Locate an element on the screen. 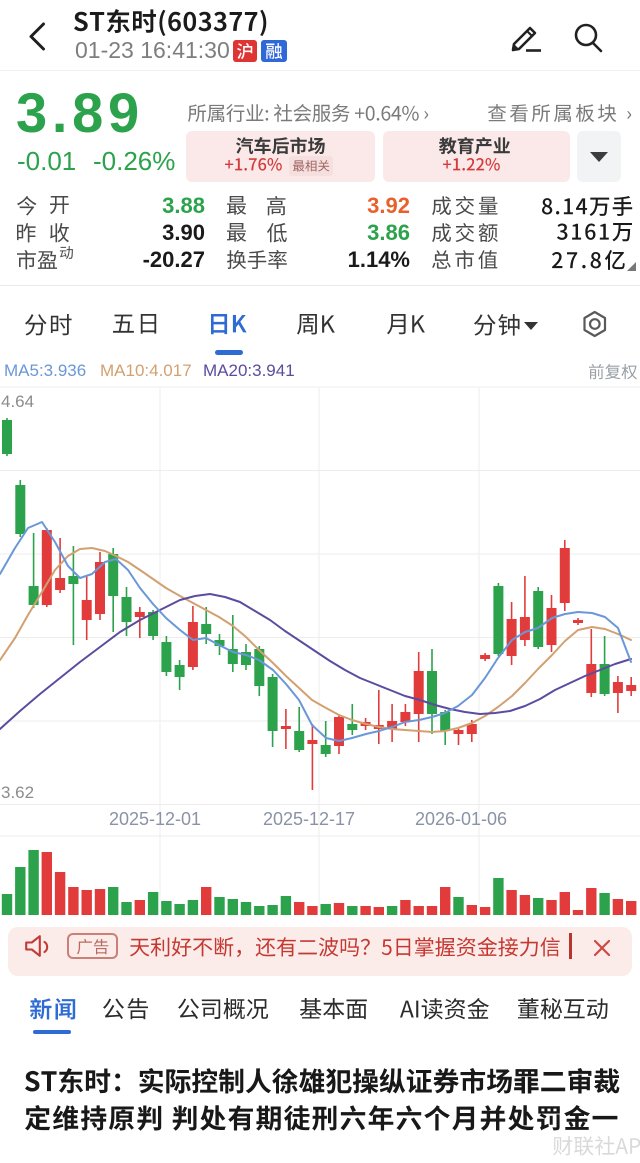 The image size is (640, 1163). svg-text: 2025-12-17 is located at coordinates (309, 819).